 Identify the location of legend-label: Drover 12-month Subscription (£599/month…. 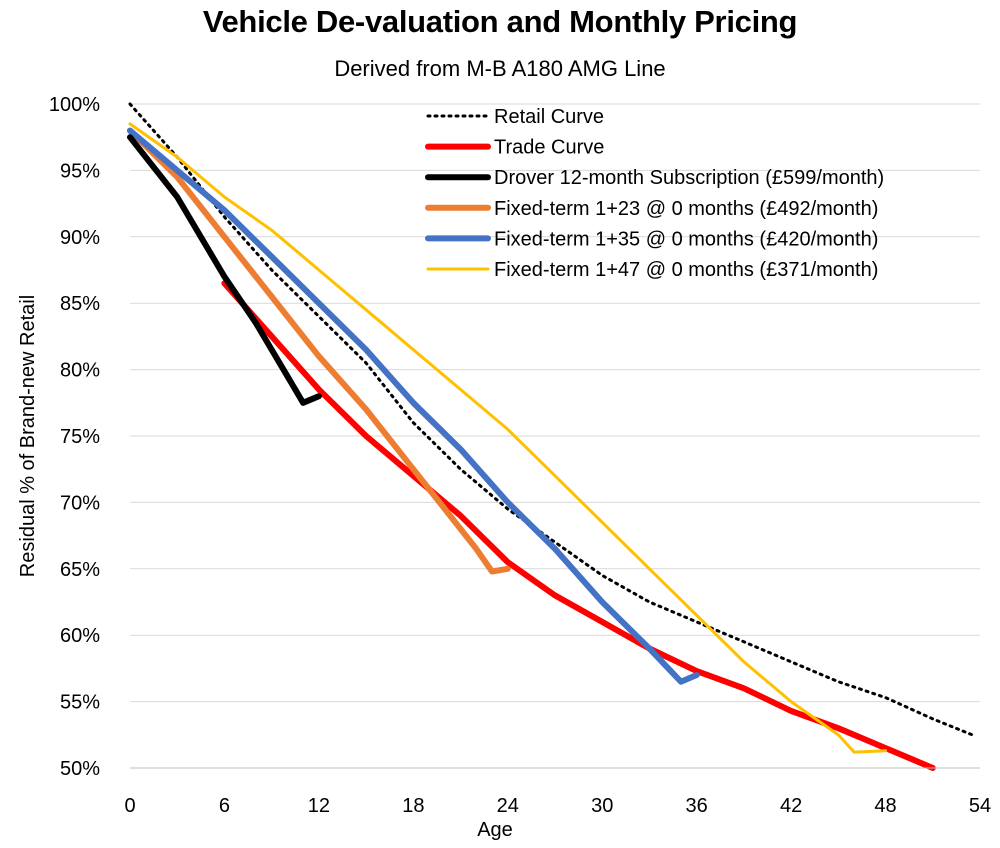
(689, 178).